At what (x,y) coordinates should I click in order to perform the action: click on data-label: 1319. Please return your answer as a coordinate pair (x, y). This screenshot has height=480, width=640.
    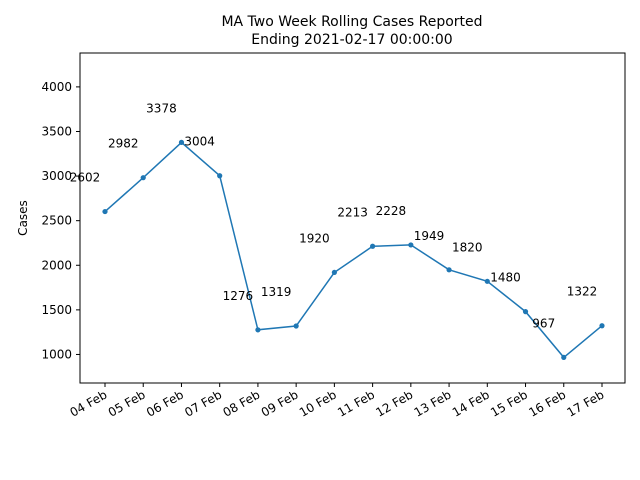
    Looking at the image, I should click on (276, 292).